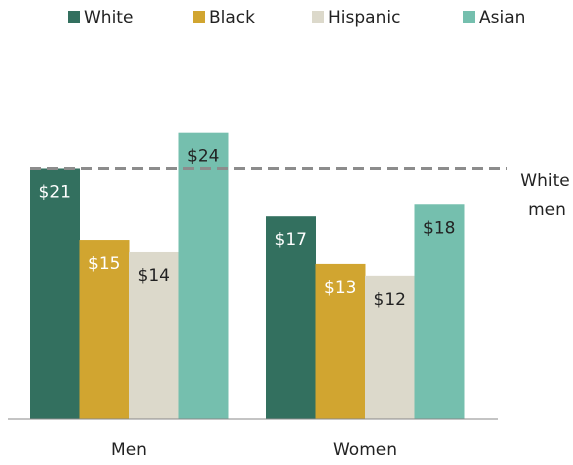 This screenshot has height=465, width=573. Describe the element at coordinates (55, 192) in the screenshot. I see `data-label-men-white: $21` at that location.